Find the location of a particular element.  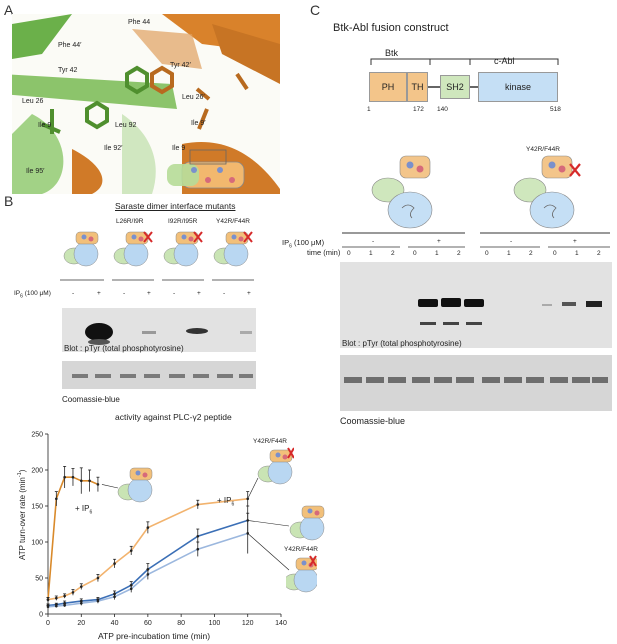

x-tick-label: 80 is located at coordinates (181, 623).